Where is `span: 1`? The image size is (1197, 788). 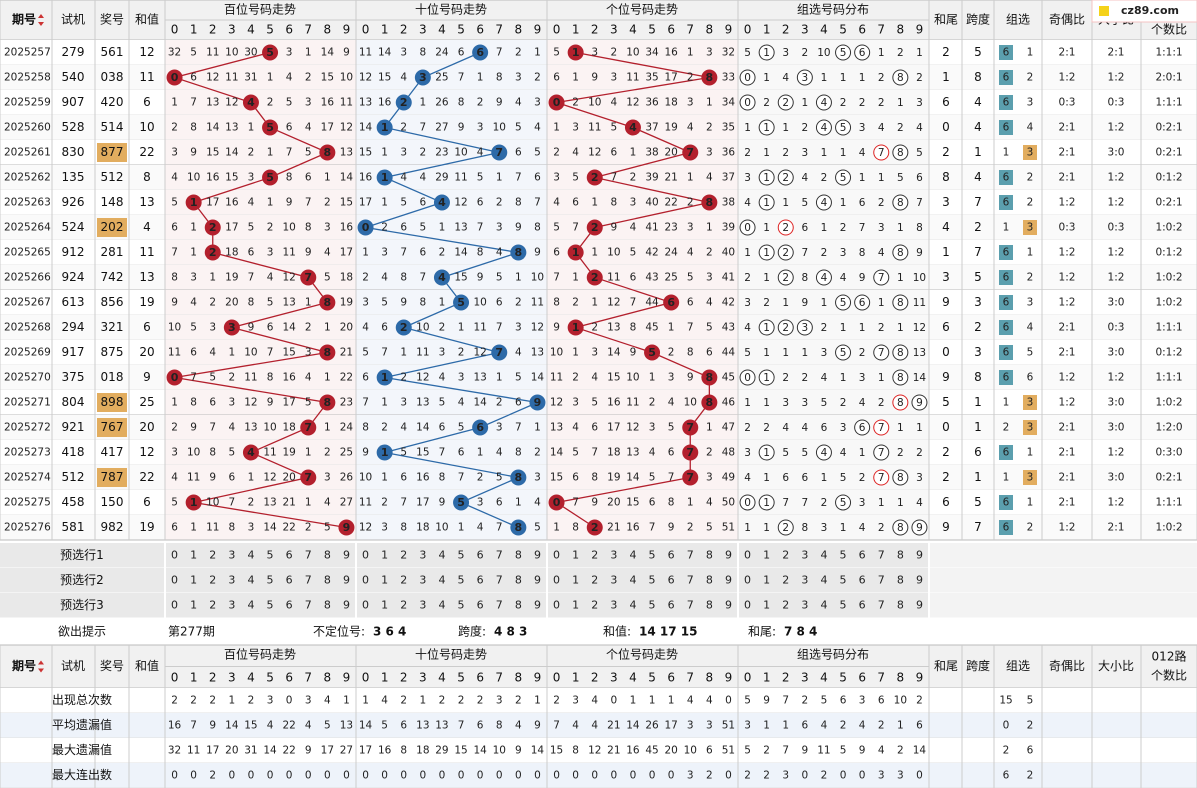
span: 1 is located at coordinates (978, 402).